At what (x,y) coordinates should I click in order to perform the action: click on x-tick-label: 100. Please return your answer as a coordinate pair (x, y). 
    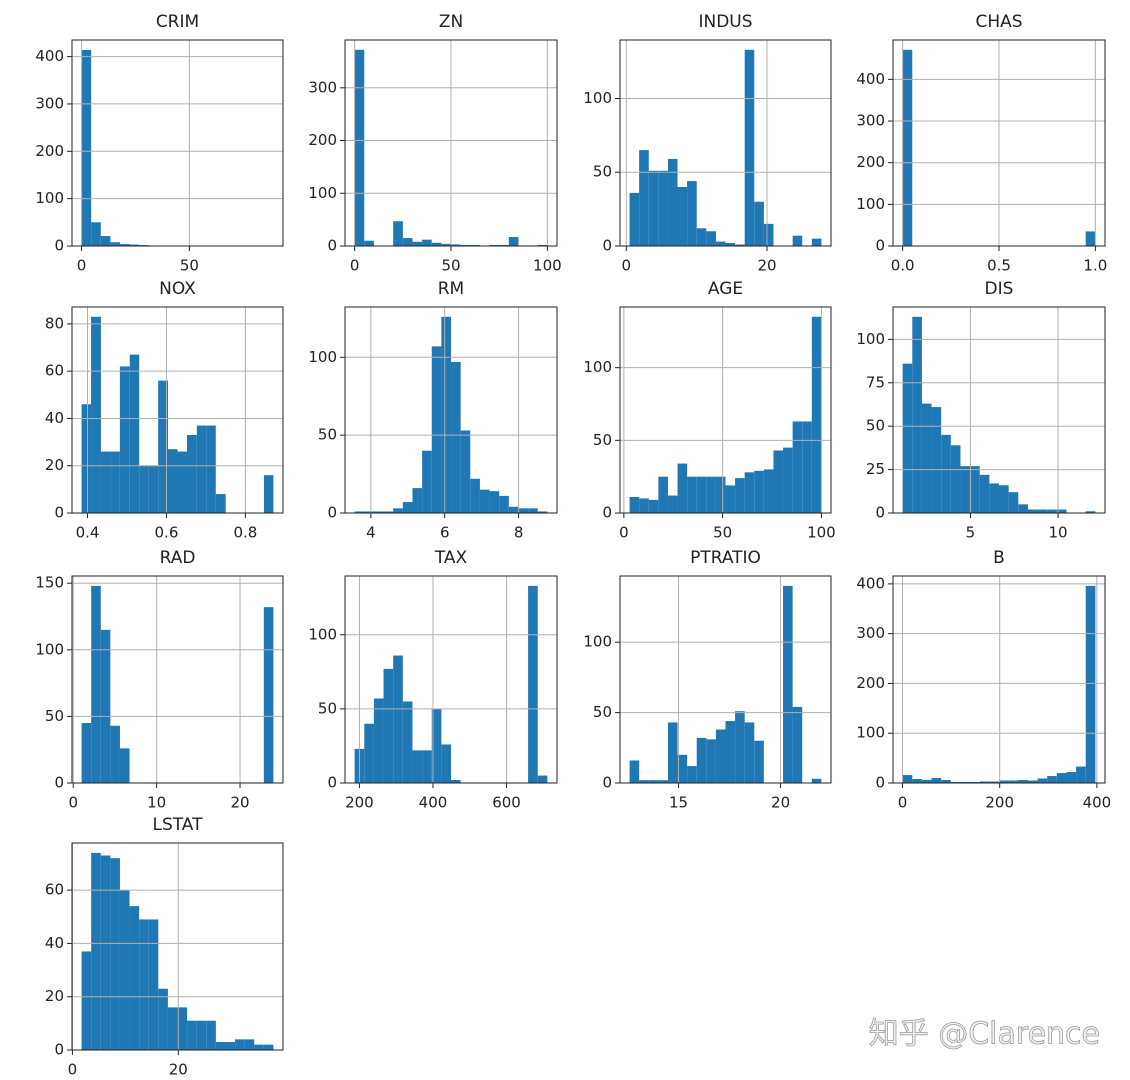
    Looking at the image, I should click on (821, 533).